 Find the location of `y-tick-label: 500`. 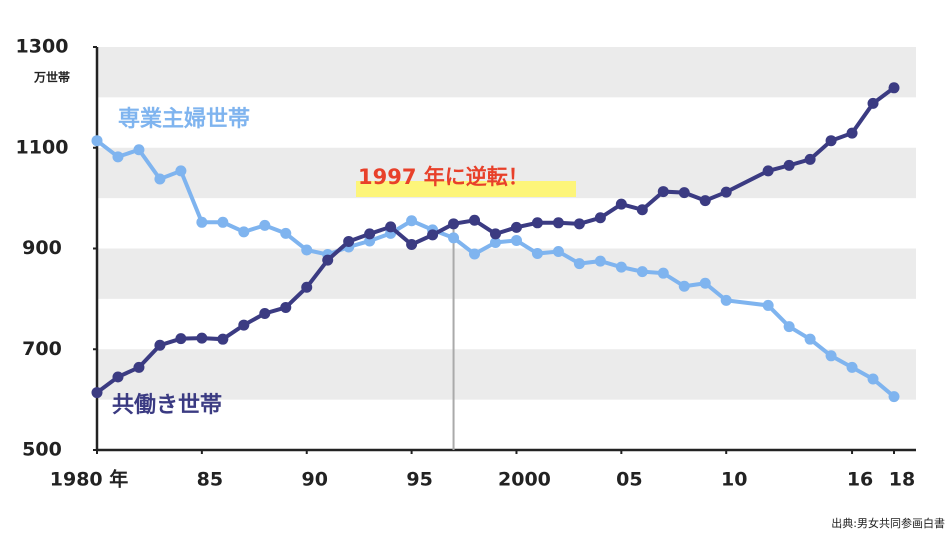

y-tick-label: 500 is located at coordinates (42, 450).